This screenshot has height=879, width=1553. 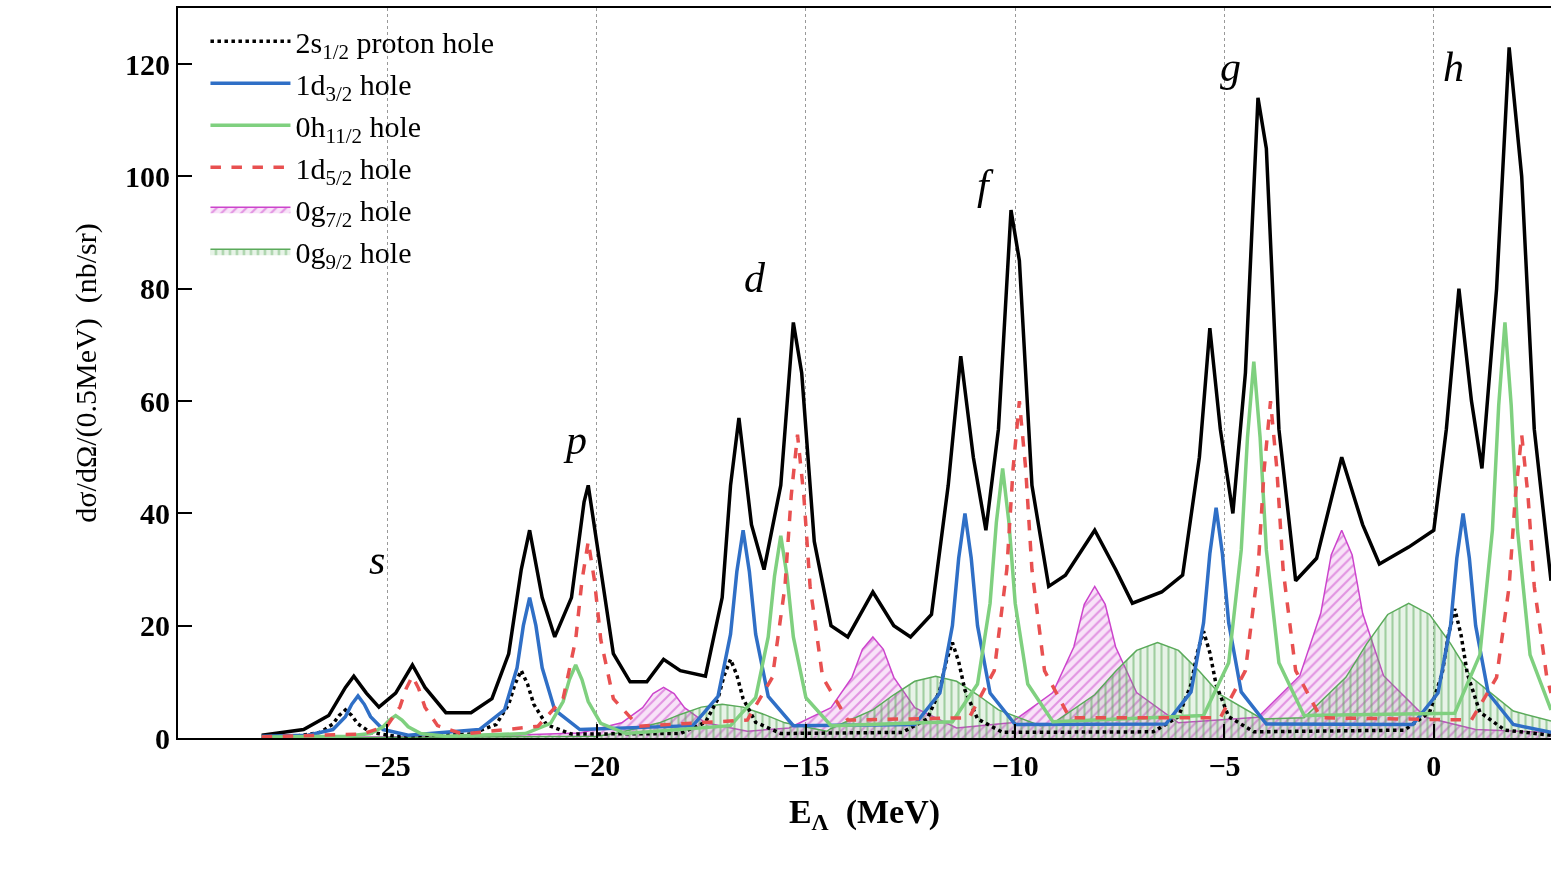 What do you see at coordinates (353, 255) in the screenshot?
I see `legend-label: 0g$_{9/2}$ hole` at bounding box center [353, 255].